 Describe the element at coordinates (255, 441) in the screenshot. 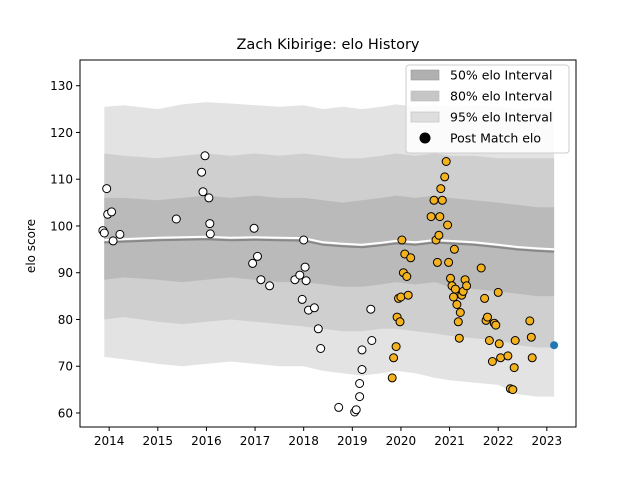

I see `x-tick-label: 2017` at that location.